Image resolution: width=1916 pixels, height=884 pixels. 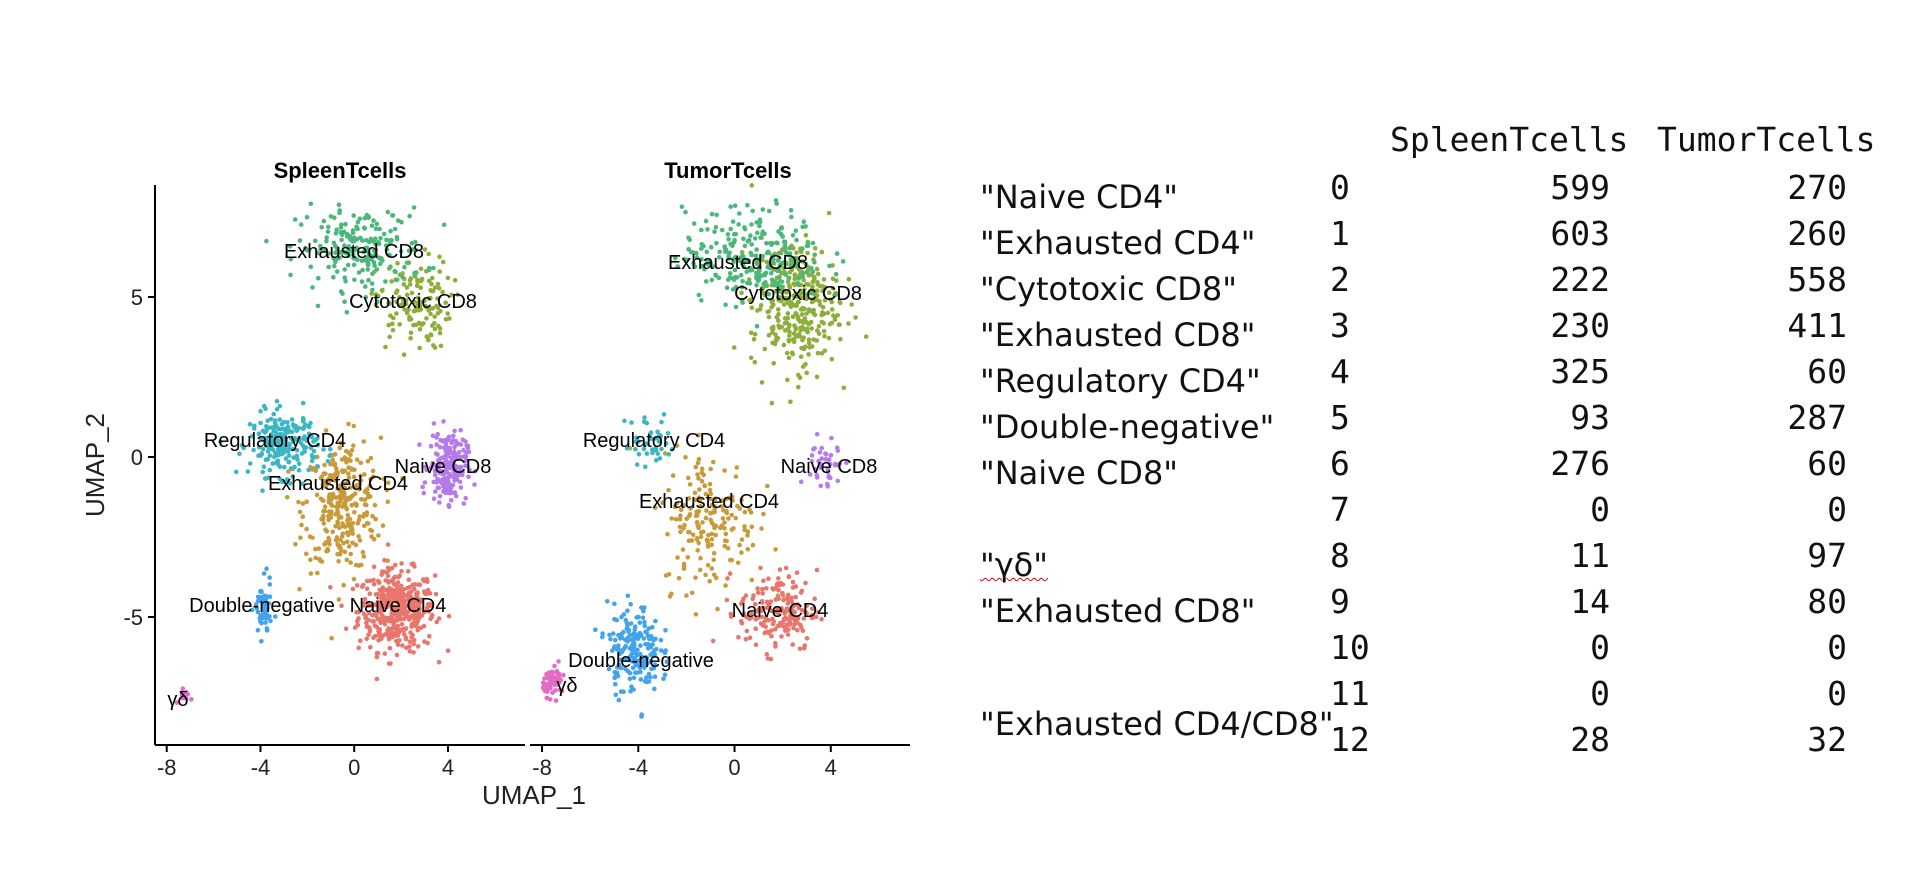 I want to click on cluster-label: Cytotoxic CD8, so click(x=413, y=302).